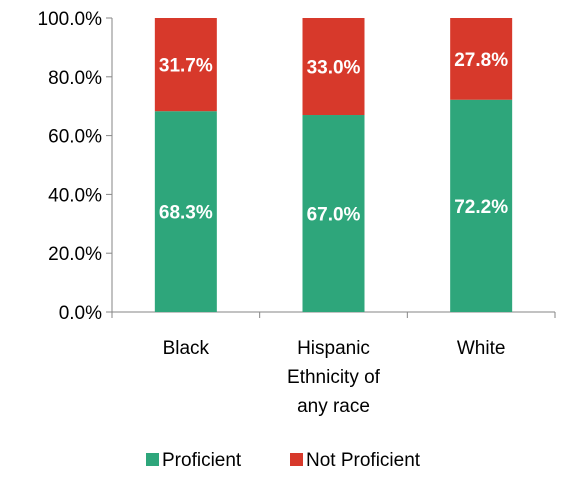 The width and height of the screenshot is (573, 480). I want to click on x-category-label: any race, so click(333, 406).